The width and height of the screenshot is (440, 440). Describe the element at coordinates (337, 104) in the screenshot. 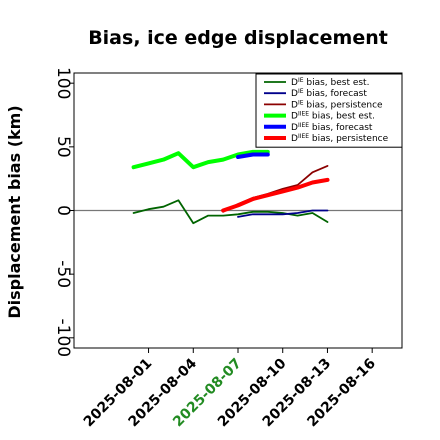

I see `legend-entry: DIE bias, persistence` at that location.